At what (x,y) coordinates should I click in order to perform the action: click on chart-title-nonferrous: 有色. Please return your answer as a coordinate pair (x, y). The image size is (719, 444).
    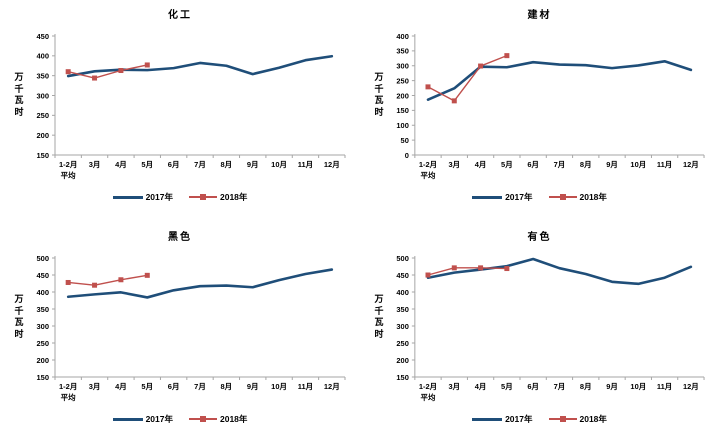
    Looking at the image, I should click on (539, 237).